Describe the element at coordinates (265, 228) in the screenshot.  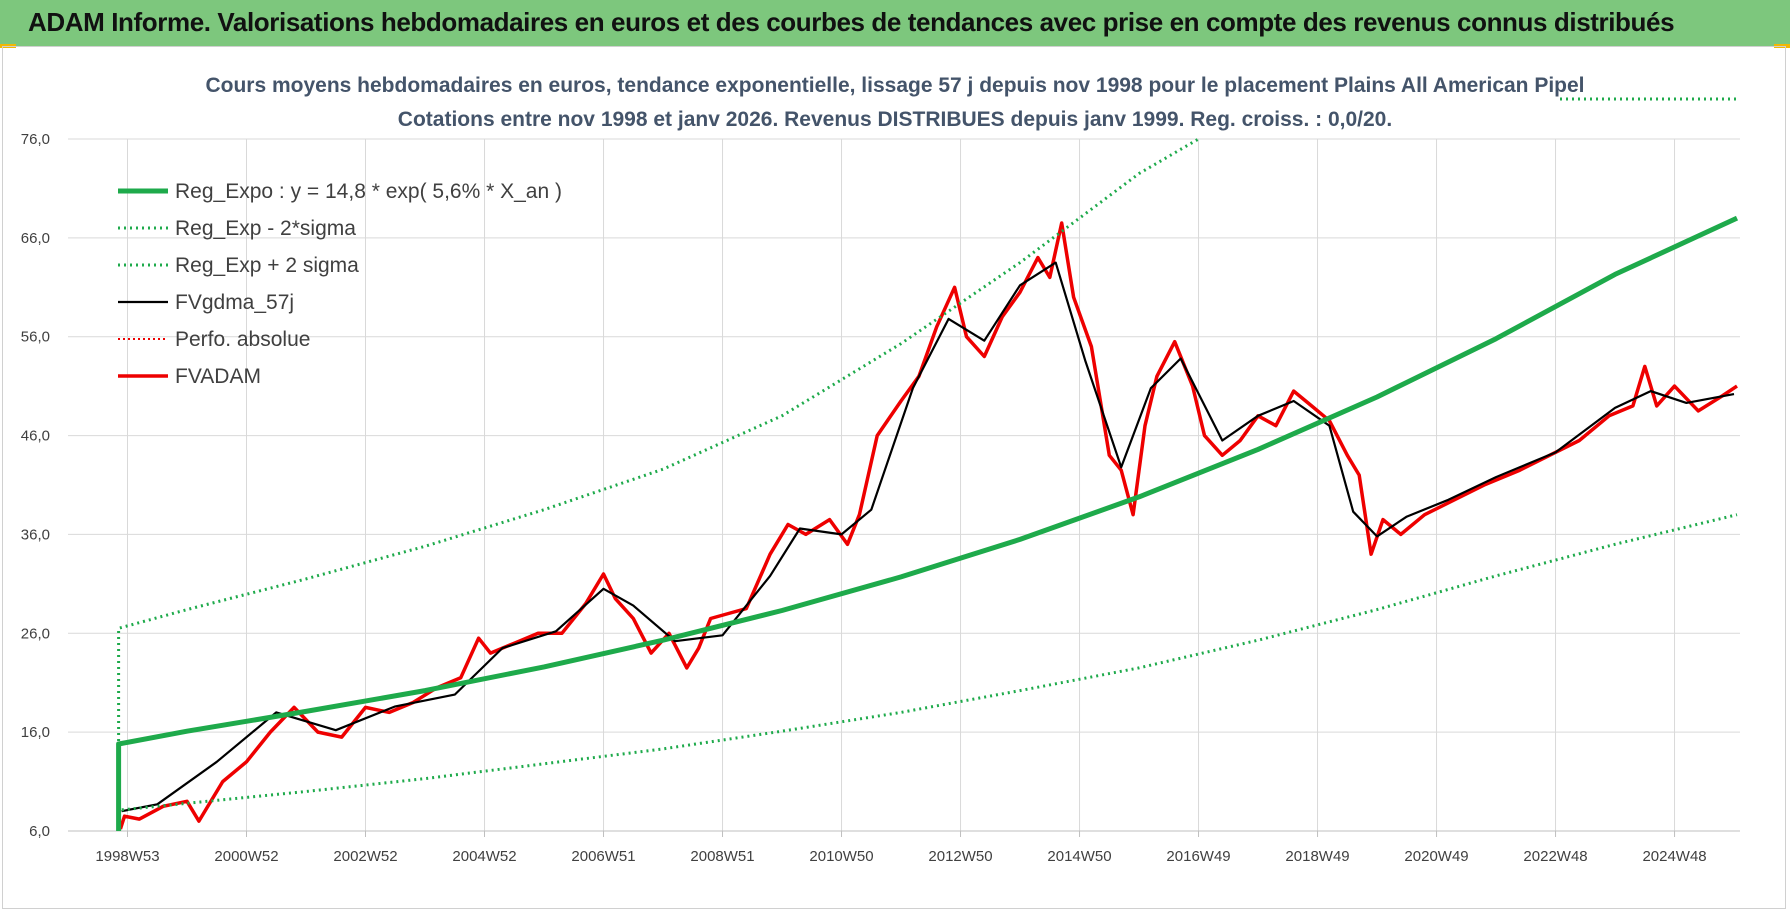
I see `legend-label: Reg_Exp - 2*sigma` at that location.